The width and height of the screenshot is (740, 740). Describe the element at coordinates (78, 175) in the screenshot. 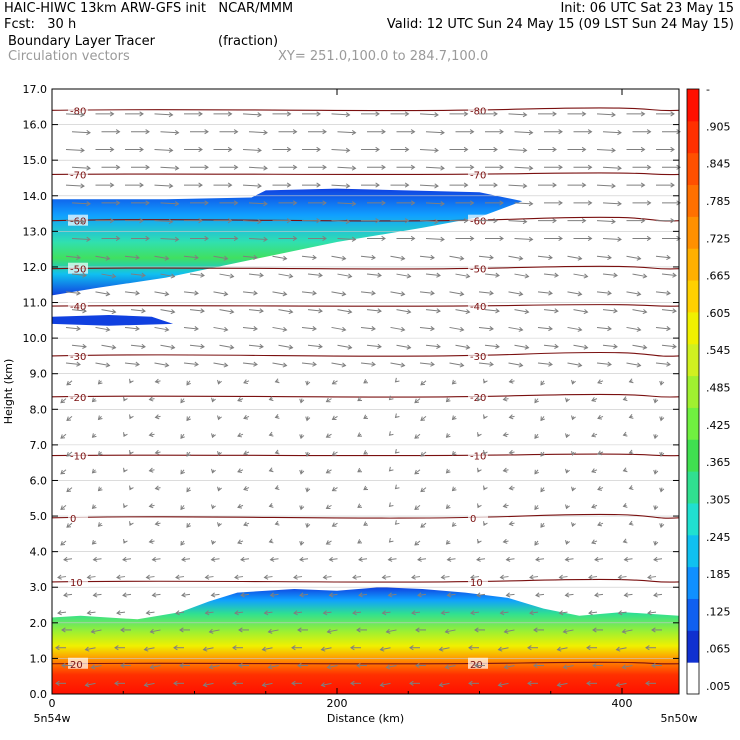

I see `contour-label: -70` at that location.